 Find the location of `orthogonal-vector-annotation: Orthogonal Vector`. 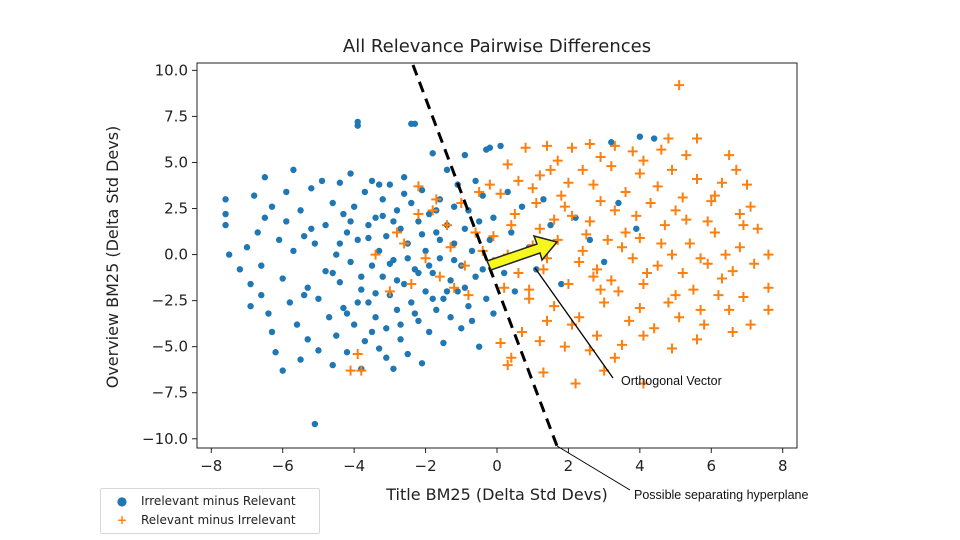

orthogonal-vector-annotation: Orthogonal Vector is located at coordinates (671, 381).